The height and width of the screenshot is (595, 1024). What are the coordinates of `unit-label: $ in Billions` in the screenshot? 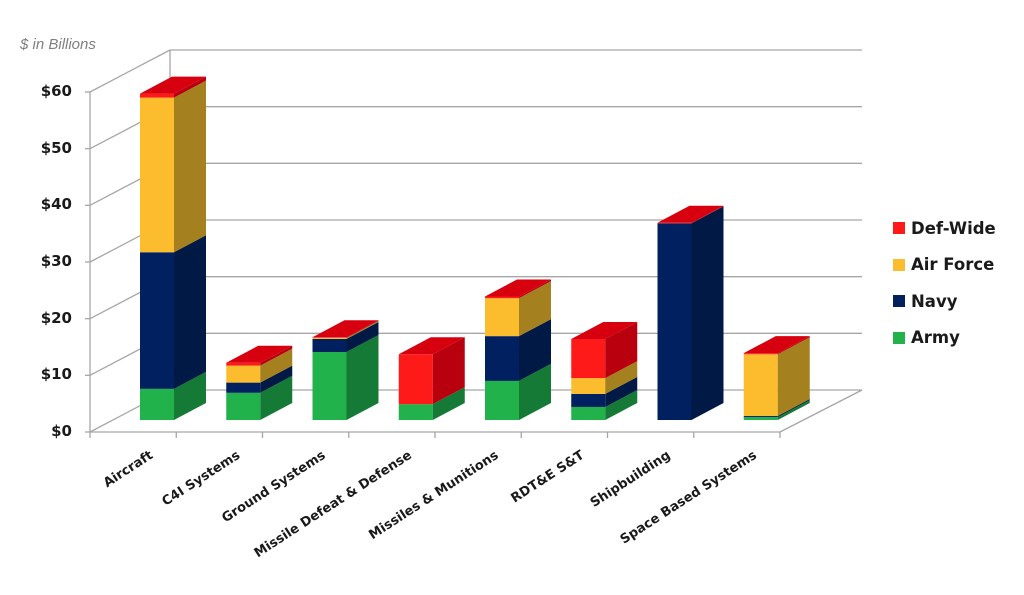 It's located at (58, 44).